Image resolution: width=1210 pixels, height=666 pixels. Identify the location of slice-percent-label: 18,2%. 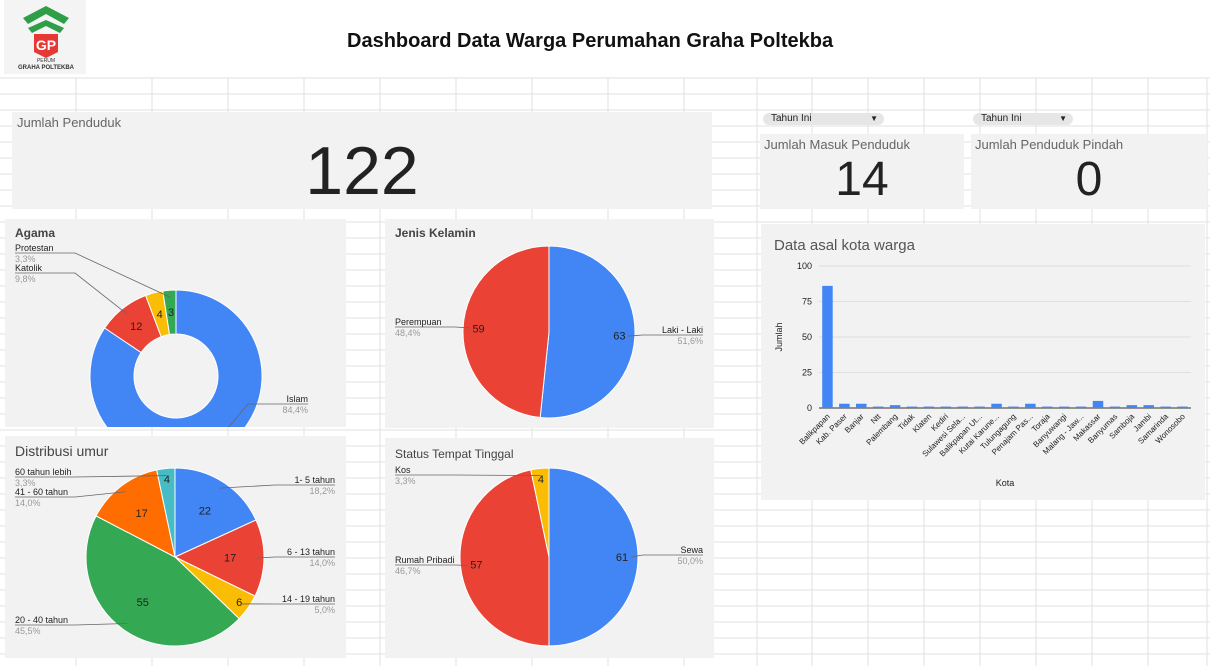
(322, 491).